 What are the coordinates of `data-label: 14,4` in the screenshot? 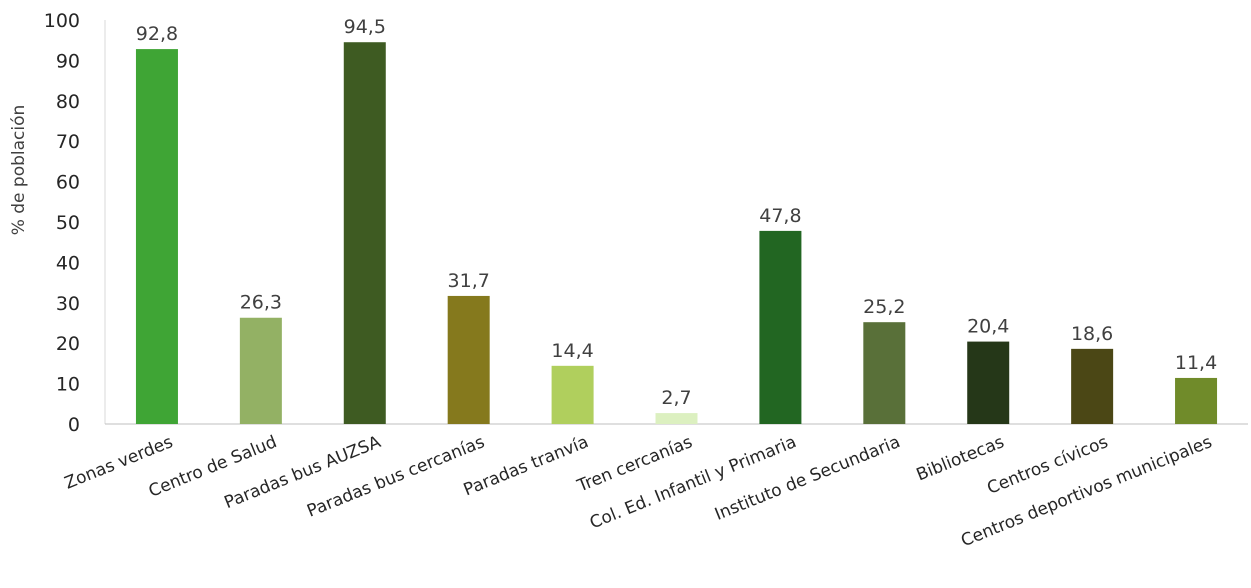 It's located at (572, 351).